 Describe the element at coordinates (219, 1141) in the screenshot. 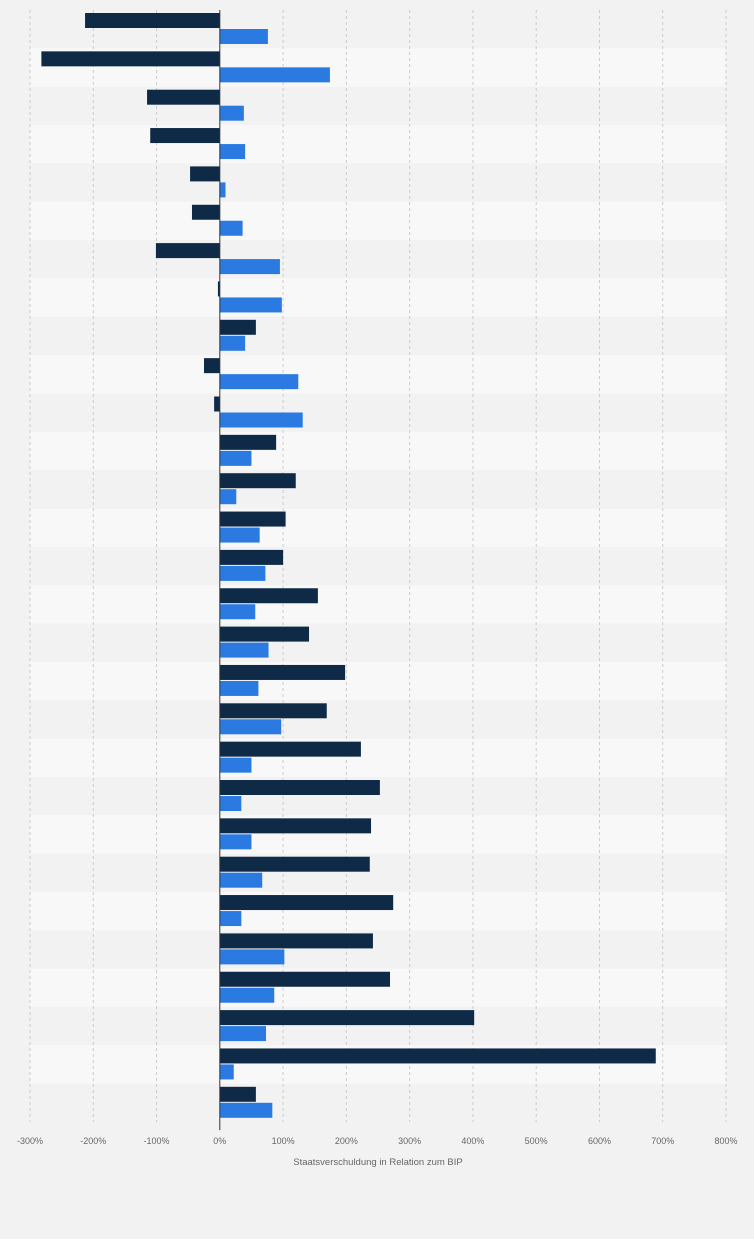

I see `x-tick-label: 0%` at that location.